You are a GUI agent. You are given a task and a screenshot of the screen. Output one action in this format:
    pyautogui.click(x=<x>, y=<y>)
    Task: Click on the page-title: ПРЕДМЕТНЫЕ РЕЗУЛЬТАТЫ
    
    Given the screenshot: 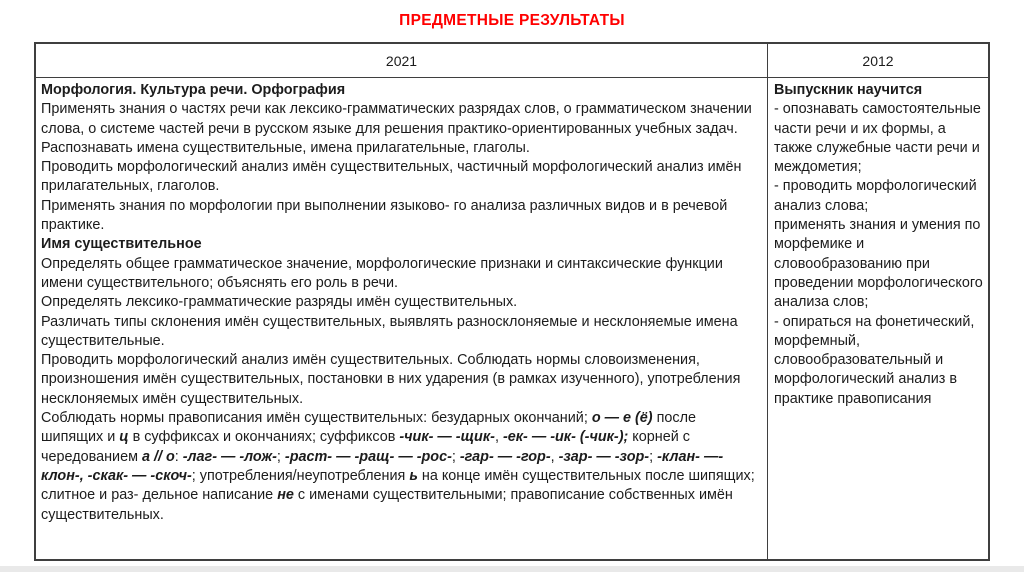 What is the action you would take?
    pyautogui.click(x=512, y=20)
    